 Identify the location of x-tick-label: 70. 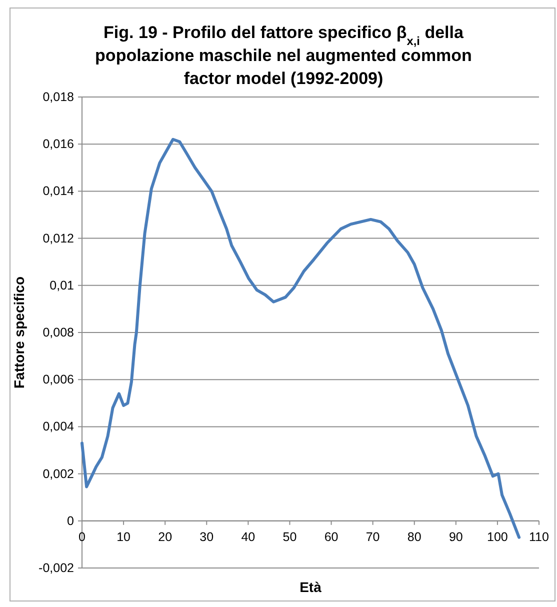
(373, 537).